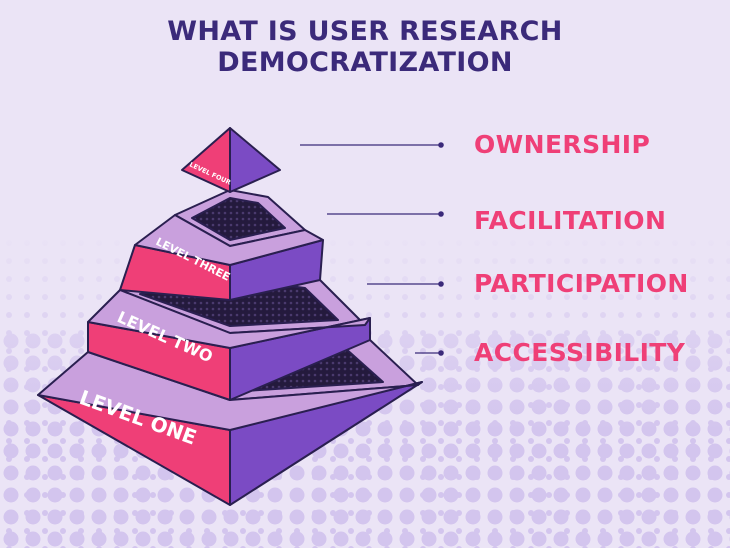 This screenshot has height=548, width=730. I want to click on level-three-recess, so click(238, 219).